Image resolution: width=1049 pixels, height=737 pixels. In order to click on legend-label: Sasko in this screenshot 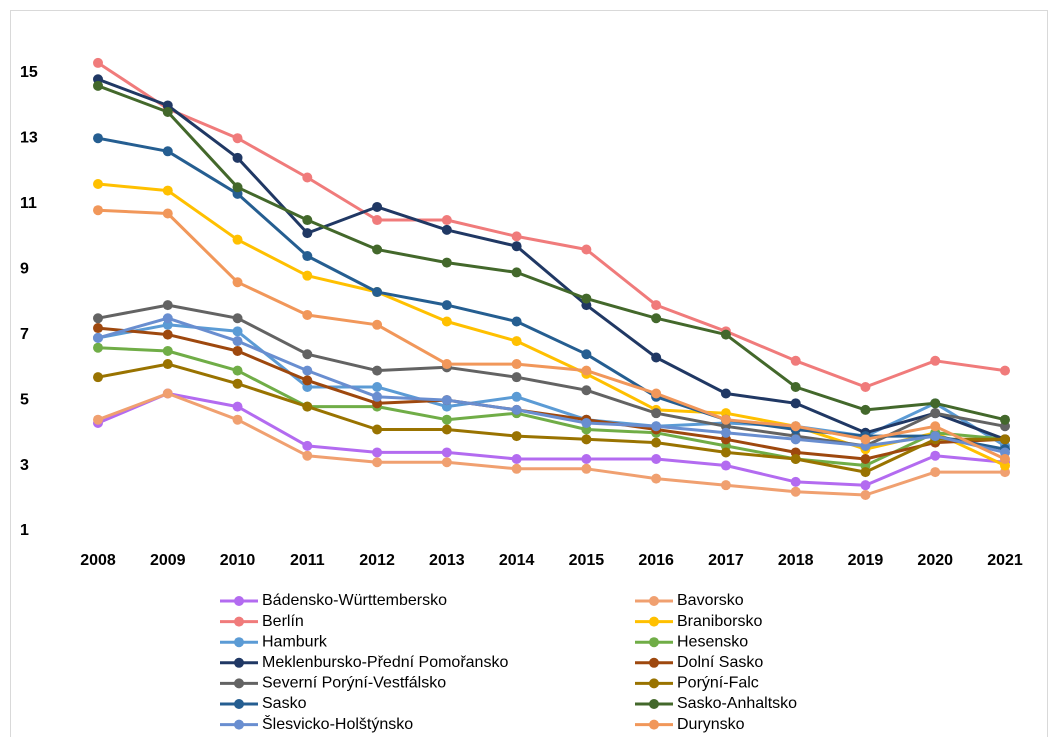, I will do `click(284, 703)`.